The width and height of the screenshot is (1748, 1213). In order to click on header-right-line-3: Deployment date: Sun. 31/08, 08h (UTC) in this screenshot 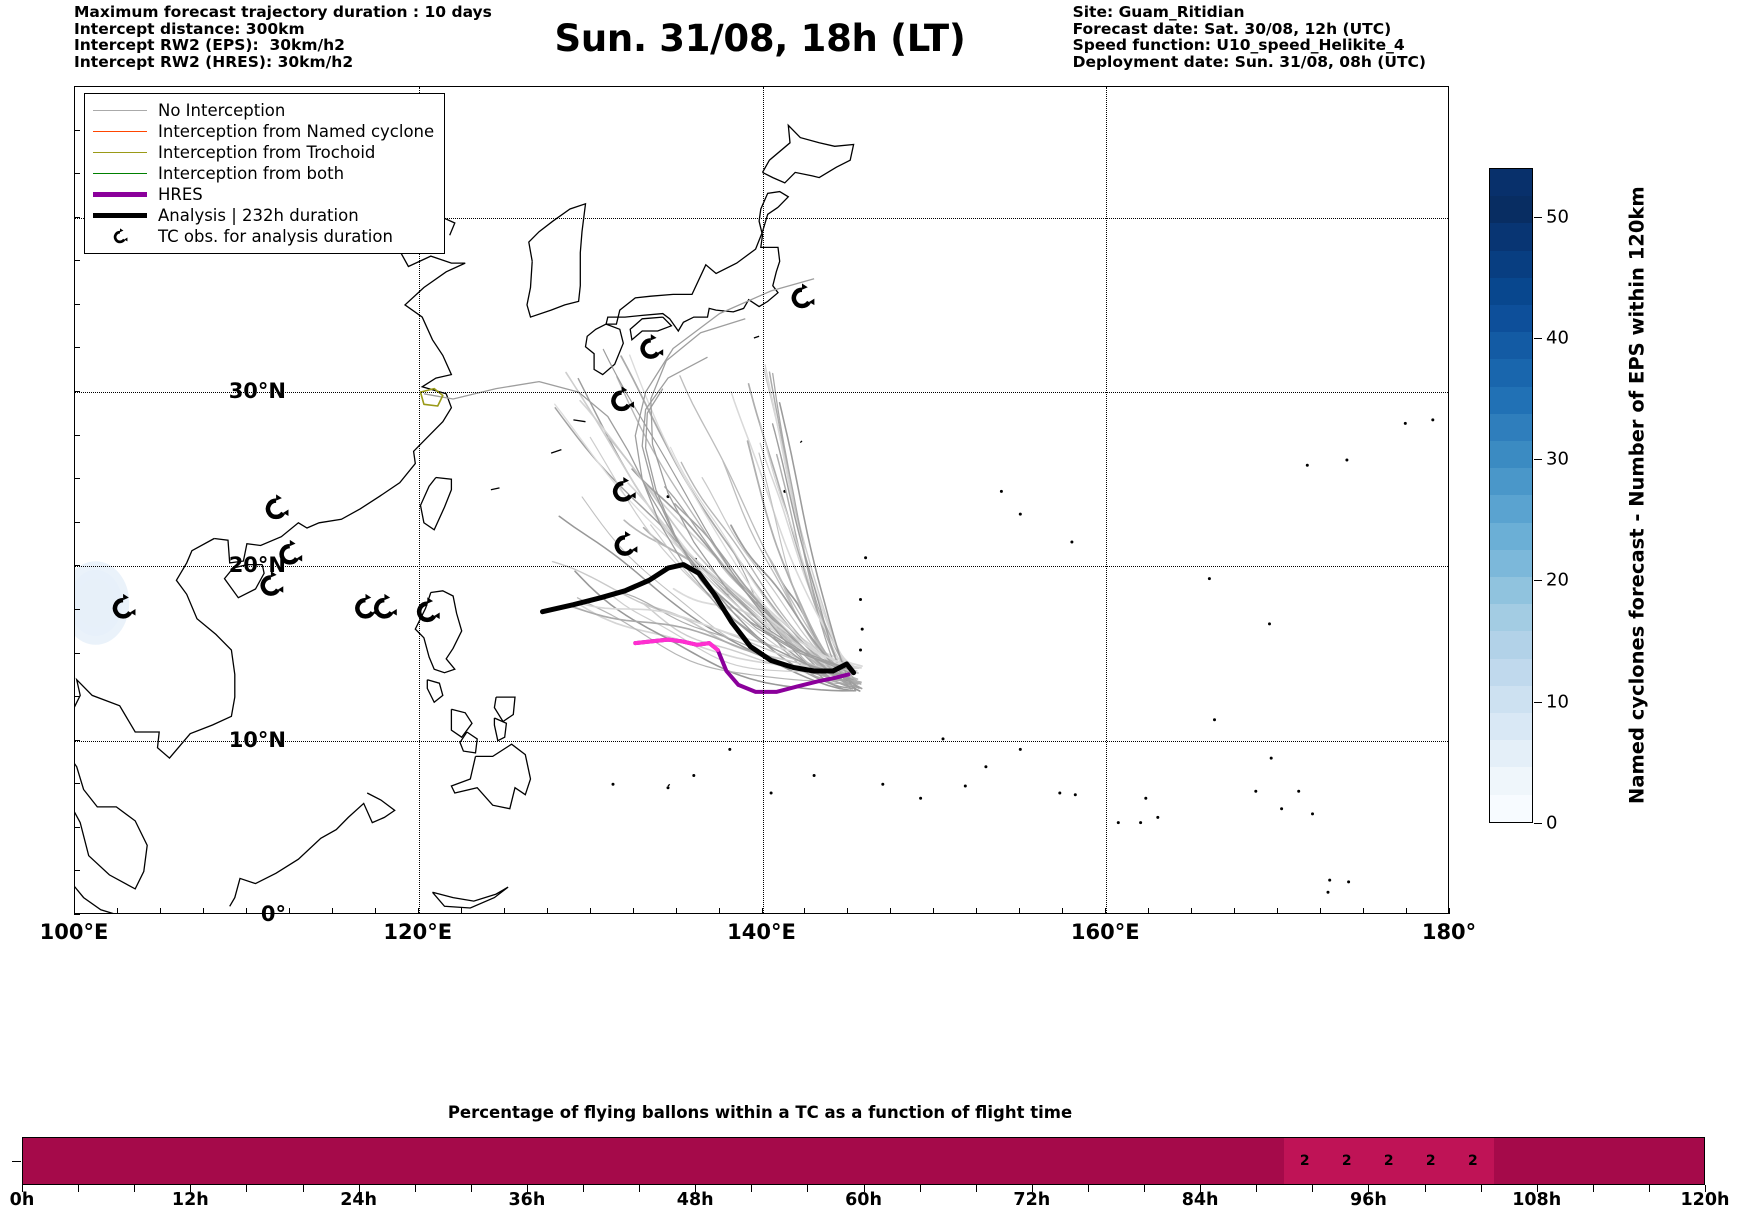, I will do `click(1249, 61)`.